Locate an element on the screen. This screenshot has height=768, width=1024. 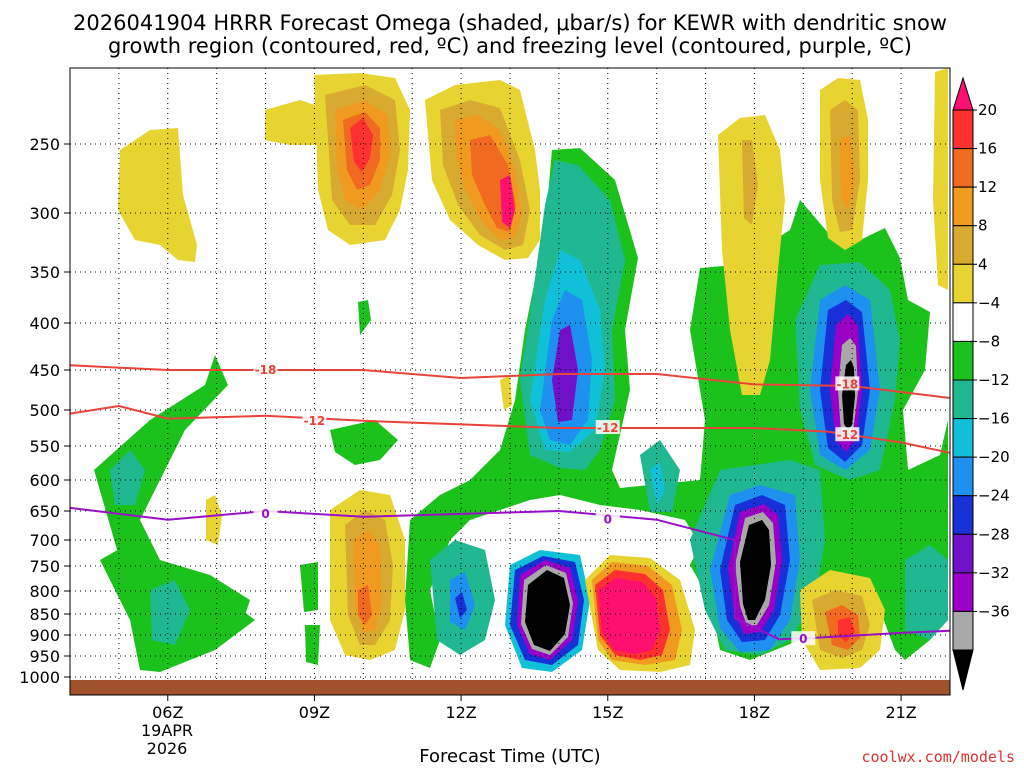
y-tick-label: 1000 is located at coordinates (39, 677).